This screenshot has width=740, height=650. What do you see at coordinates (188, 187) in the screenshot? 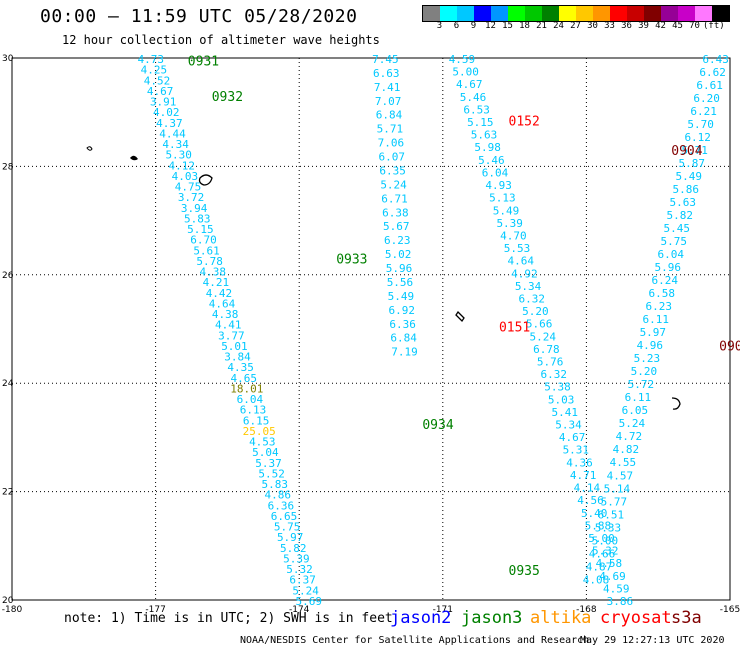
I see `wave-height-value: 4.75` at bounding box center [188, 187].